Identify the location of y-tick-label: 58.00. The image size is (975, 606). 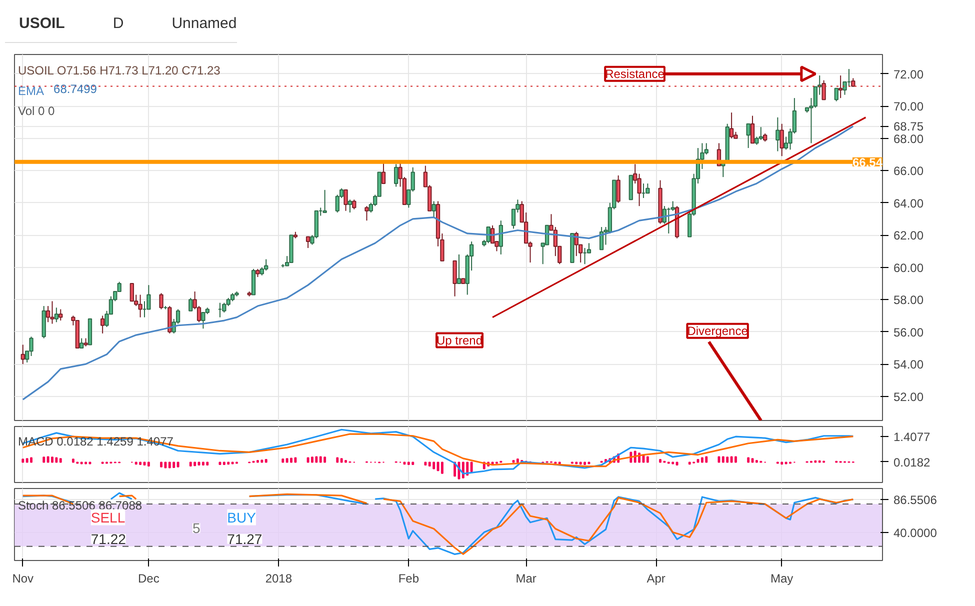
(909, 300).